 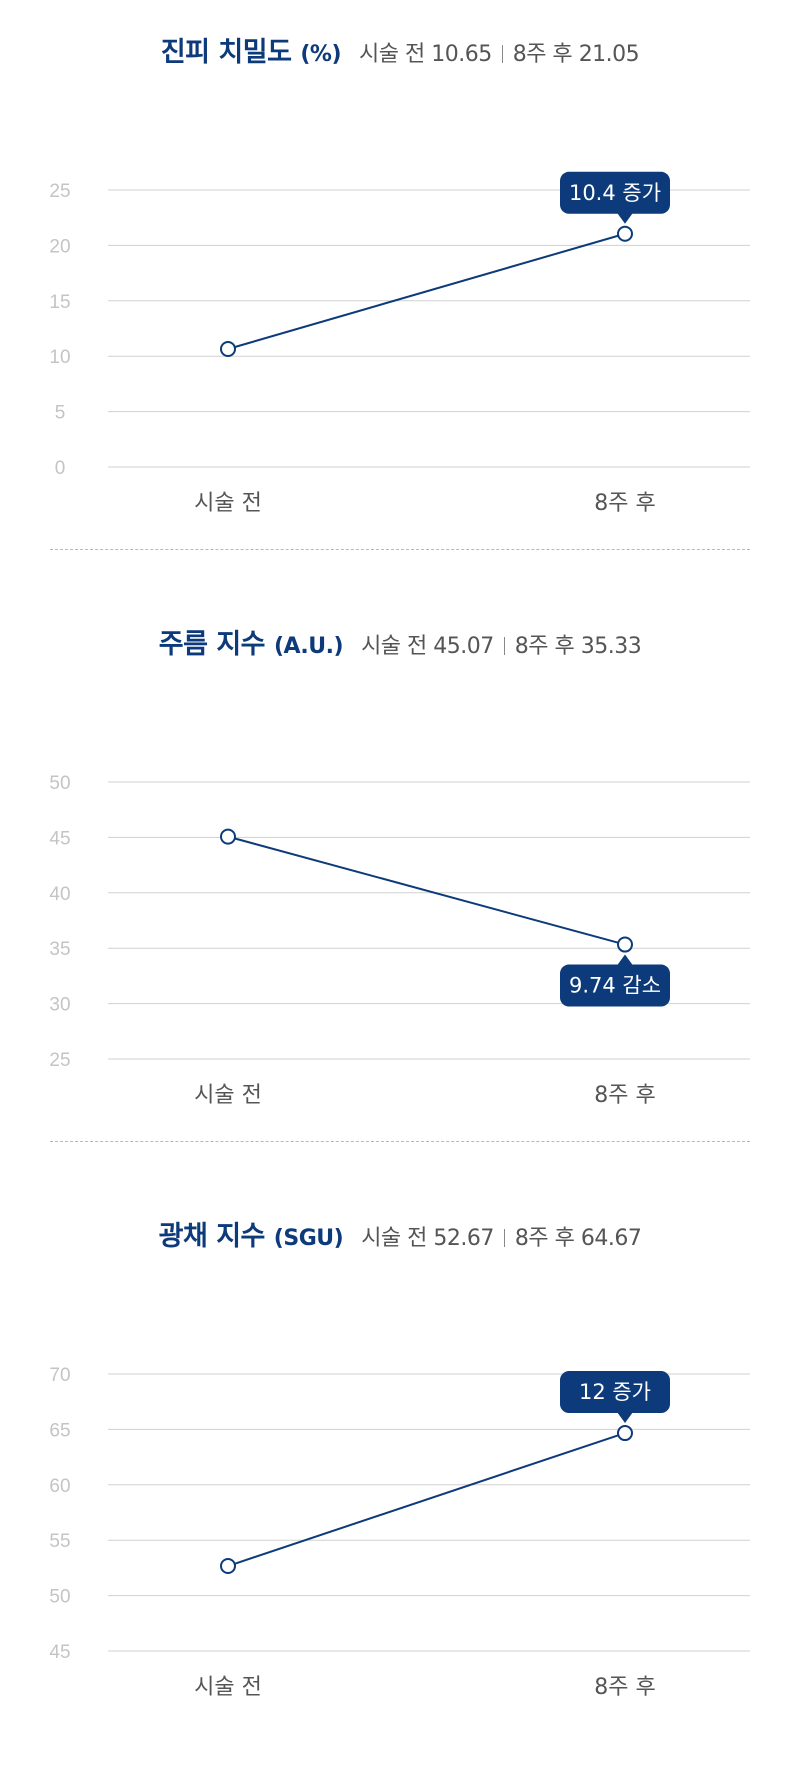 I want to click on chart-summary: 시술 전 52.67 8주 후 64.67, so click(x=501, y=1238).